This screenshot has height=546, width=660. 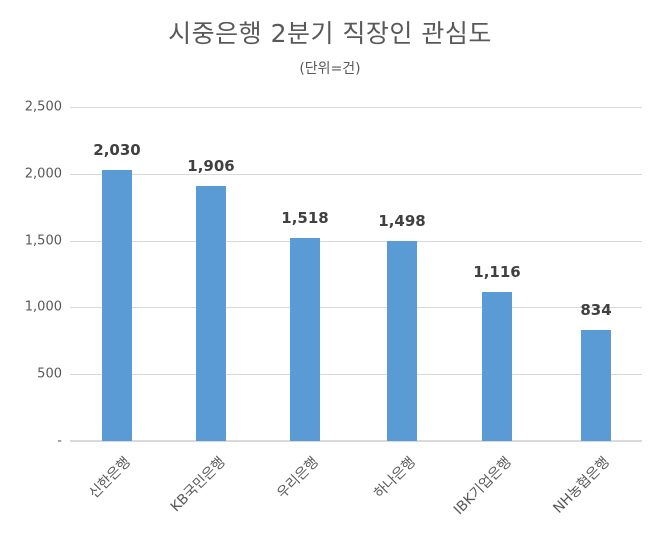 What do you see at coordinates (43, 174) in the screenshot?
I see `y-tick-label: 2,000` at bounding box center [43, 174].